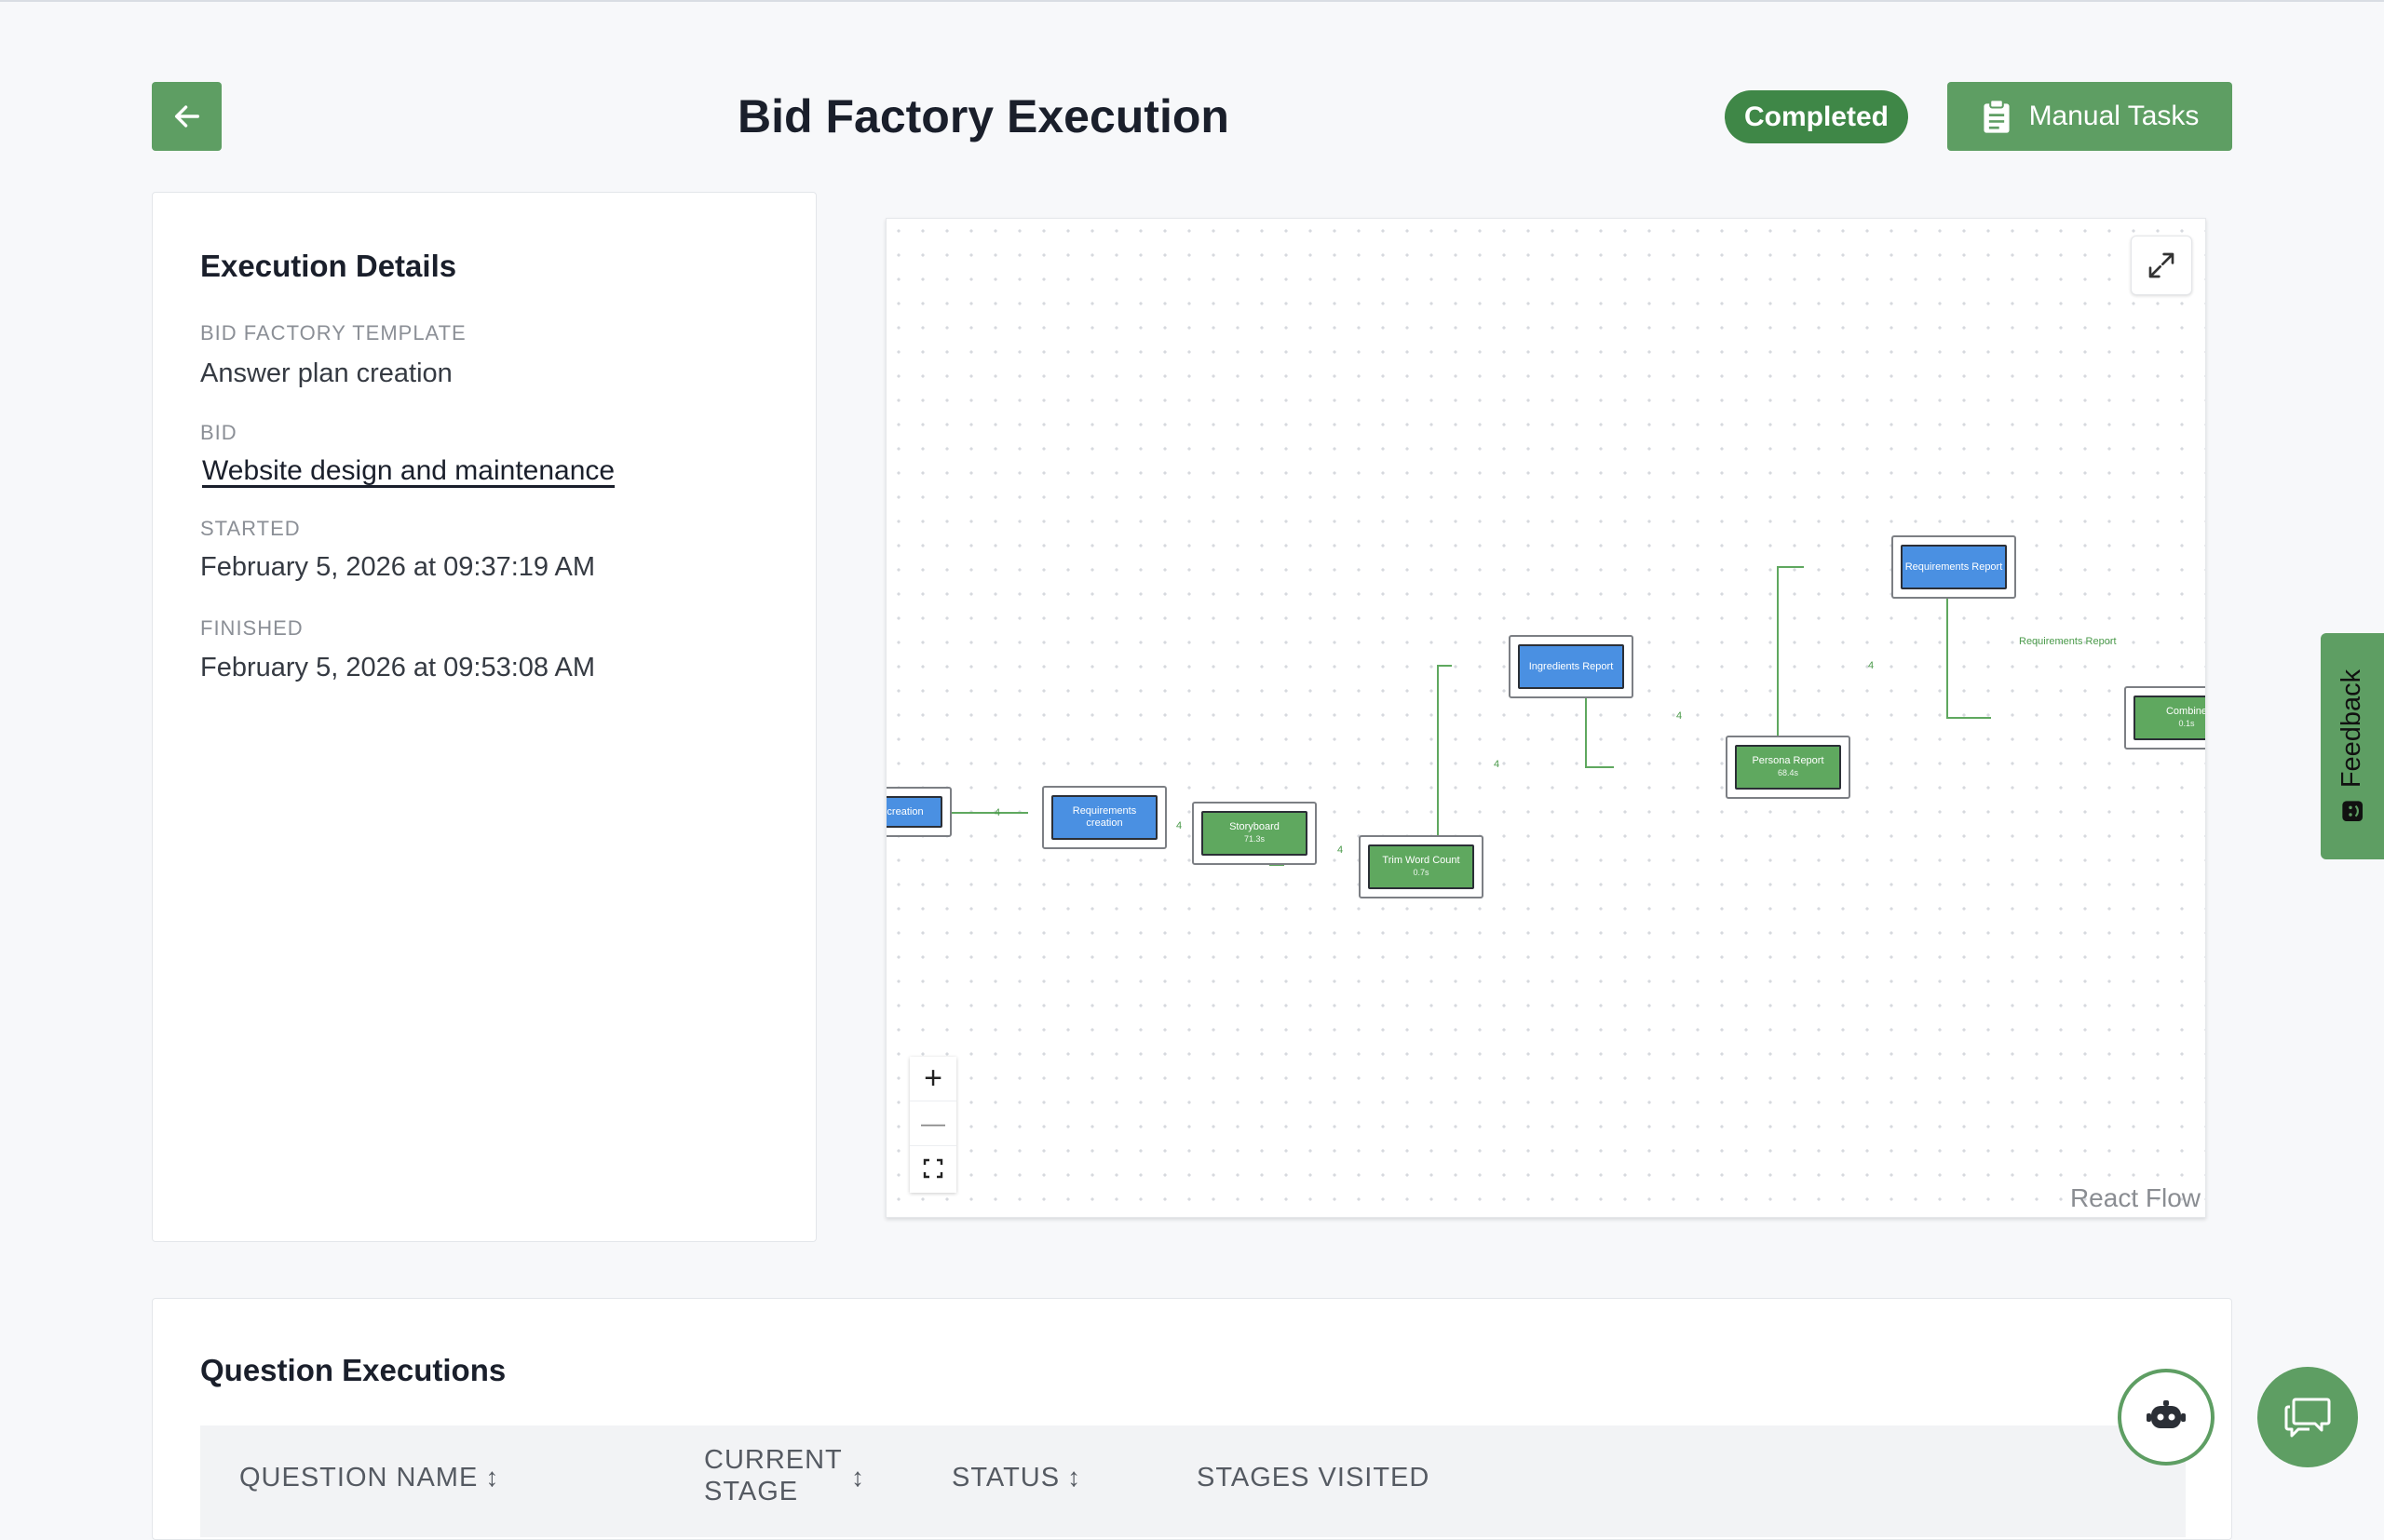  I want to click on react-flow-attribution: React Flow, so click(2135, 1198).